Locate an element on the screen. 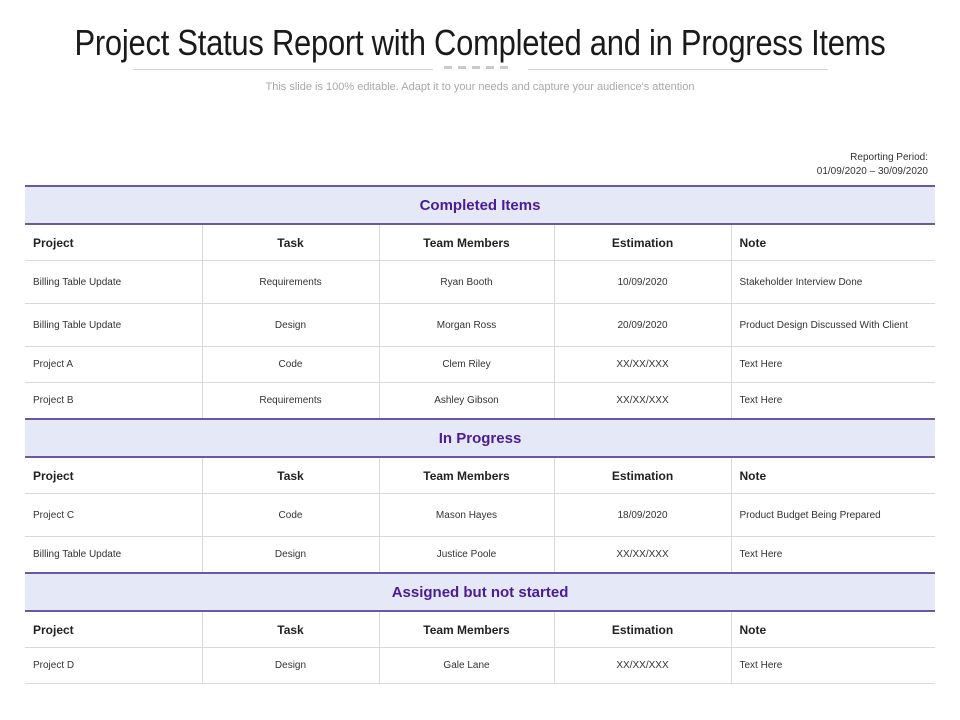 The width and height of the screenshot is (960, 720). cell-team-member: Justice Poole is located at coordinates (467, 555).